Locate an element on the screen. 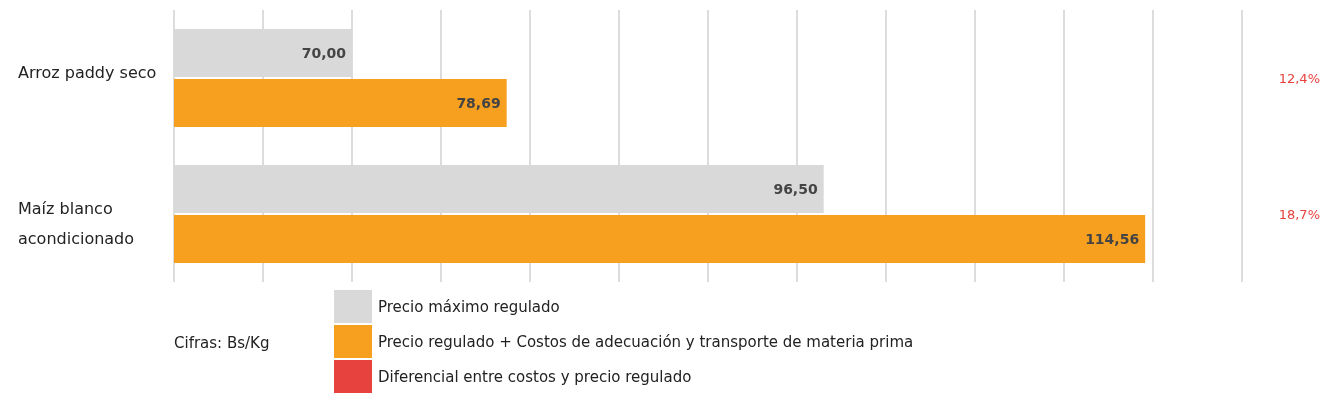 The width and height of the screenshot is (1336, 404). text: 18,7% is located at coordinates (1299, 214).